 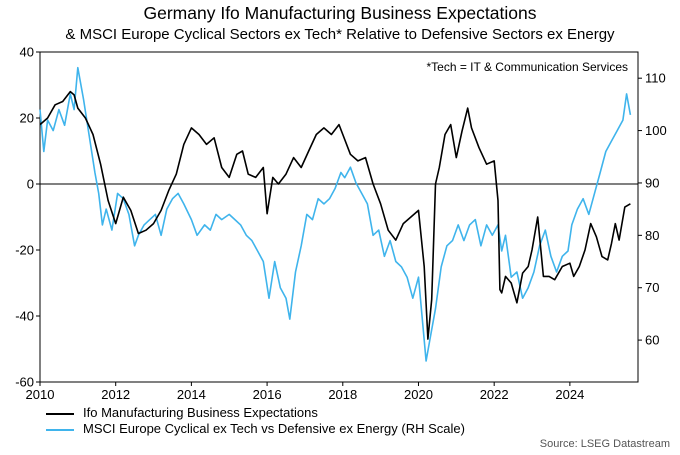 I want to click on y-right-tick-label: 60, so click(x=652, y=340).